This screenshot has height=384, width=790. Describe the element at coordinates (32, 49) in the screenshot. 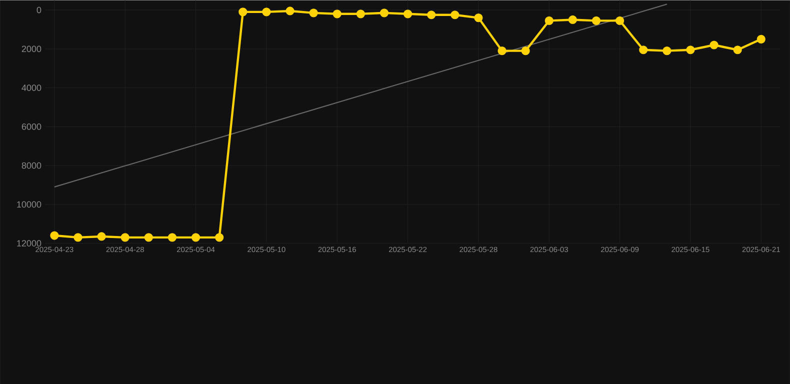

I see `y-tick-label: 2000` at that location.